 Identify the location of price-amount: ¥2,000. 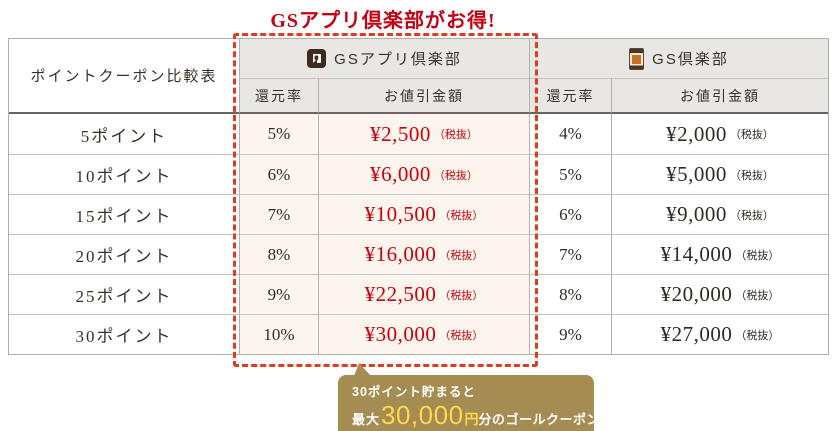
(696, 133).